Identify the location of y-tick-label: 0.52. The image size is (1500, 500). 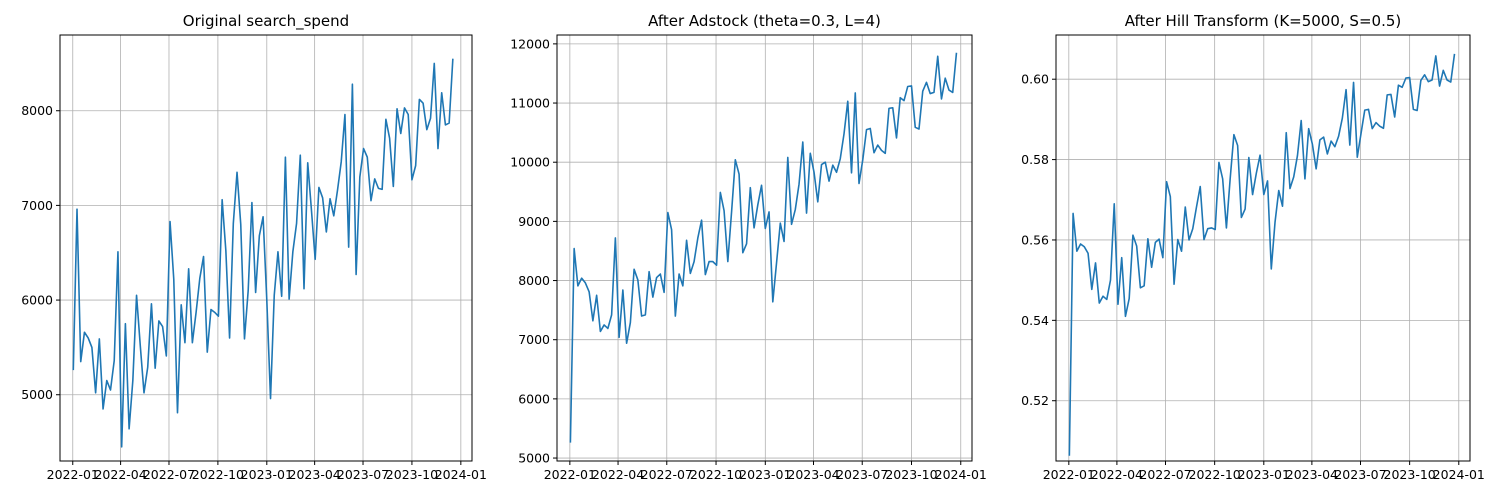
(1035, 400).